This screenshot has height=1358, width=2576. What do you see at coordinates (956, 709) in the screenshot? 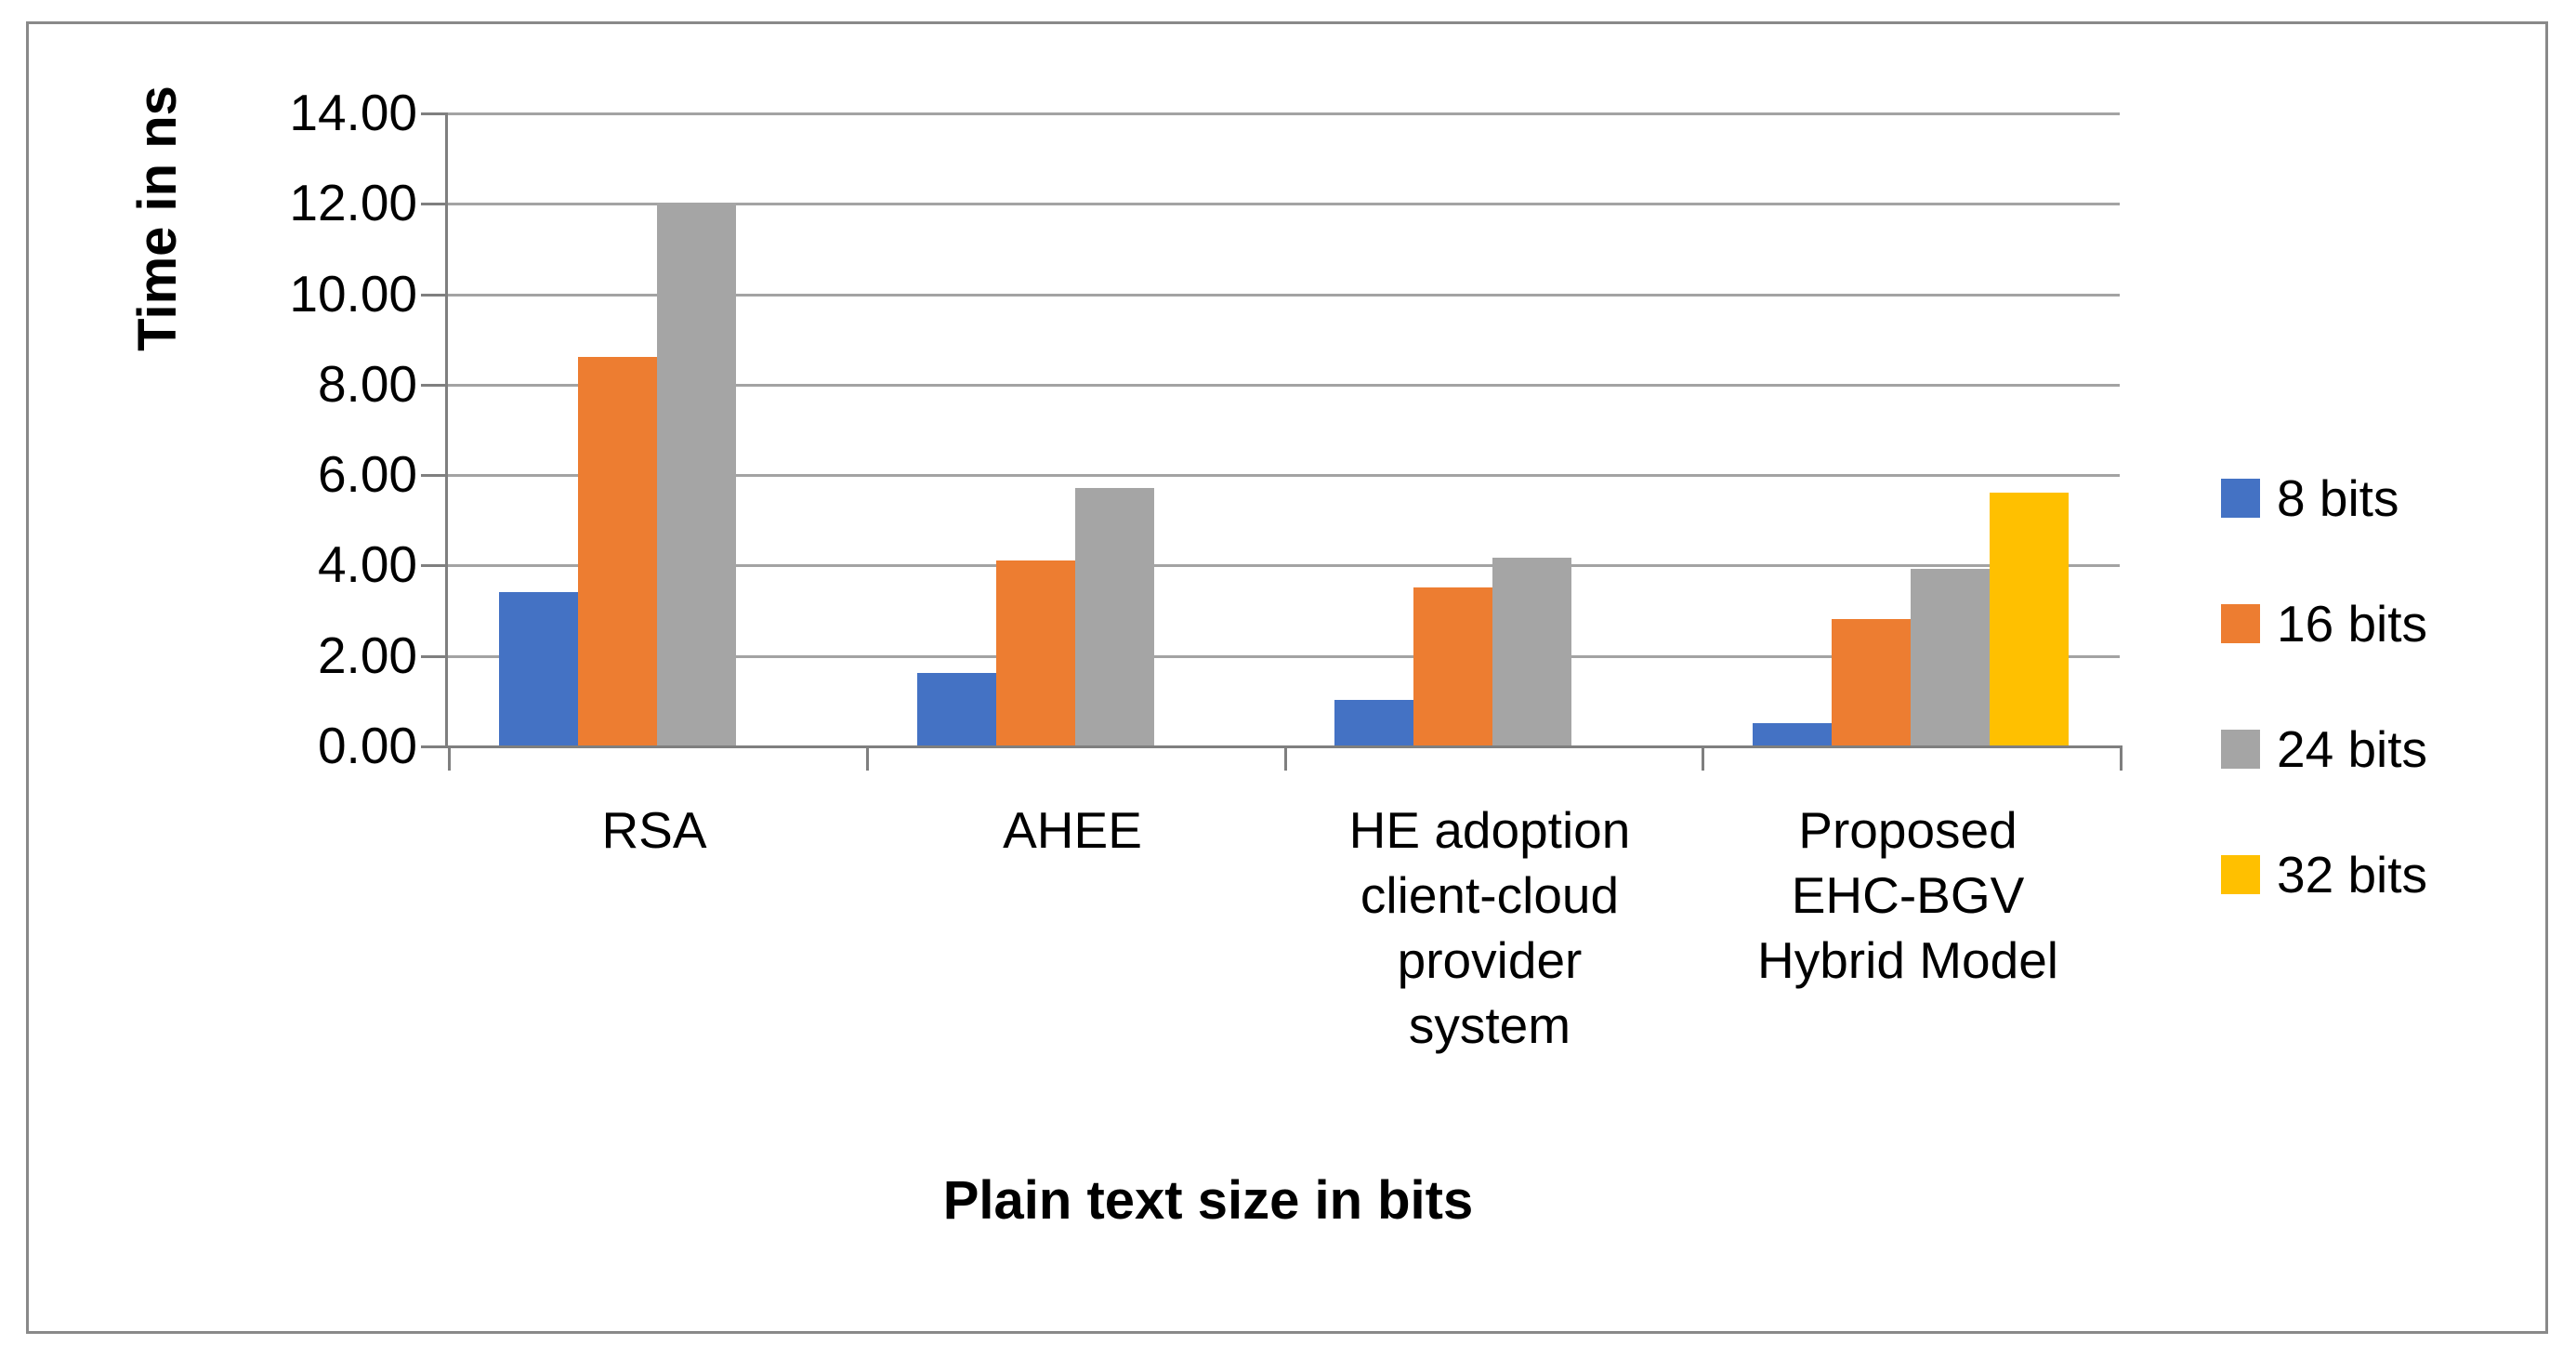
I see `bar-ahee-8bits` at bounding box center [956, 709].